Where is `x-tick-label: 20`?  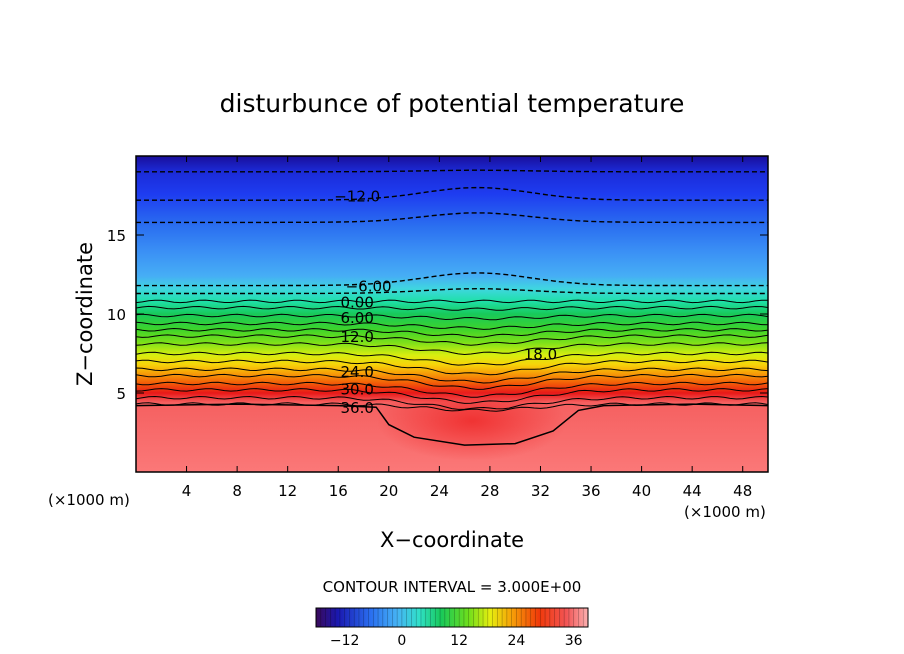 x-tick-label: 20 is located at coordinates (388, 491).